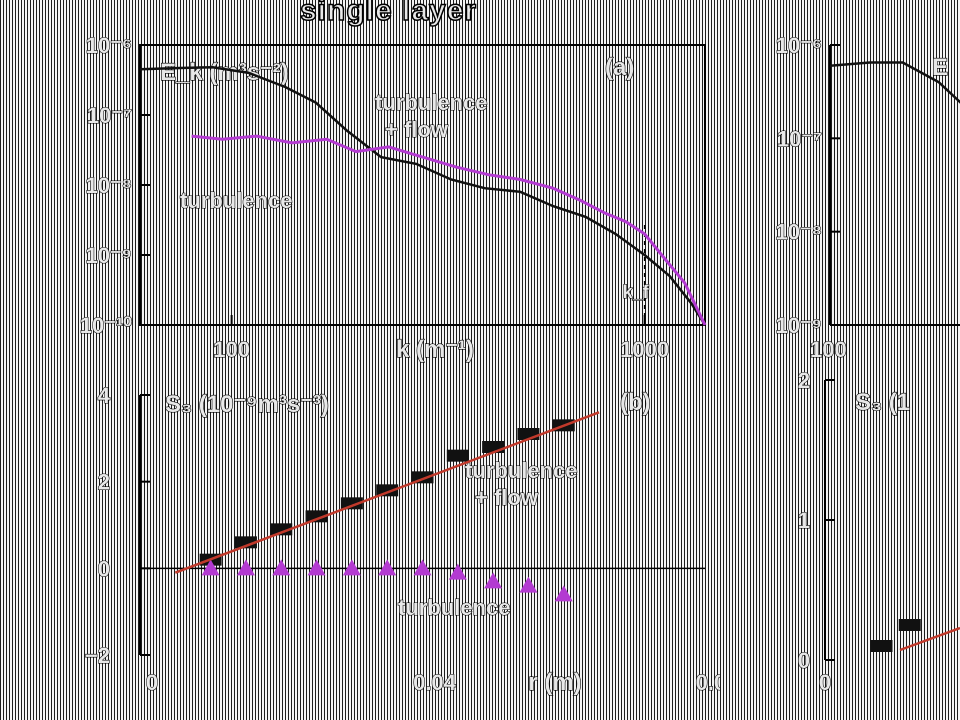 This screenshot has height=720, width=960. Describe the element at coordinates (636, 292) in the screenshot. I see `kf-marker-label: k_f` at that location.